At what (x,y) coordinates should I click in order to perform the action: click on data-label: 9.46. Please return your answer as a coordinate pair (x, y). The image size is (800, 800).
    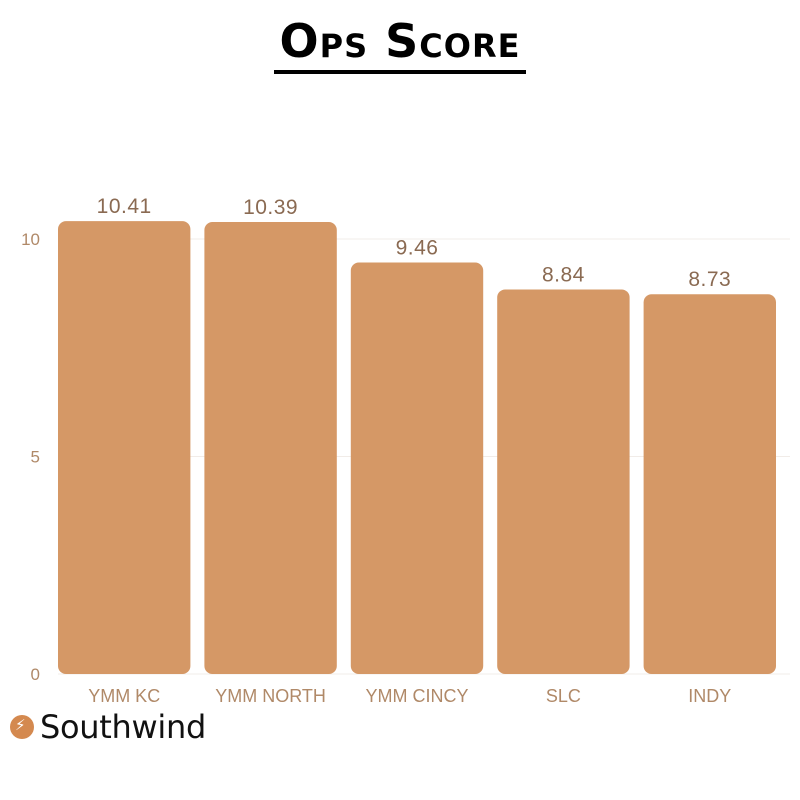
    Looking at the image, I should click on (417, 247).